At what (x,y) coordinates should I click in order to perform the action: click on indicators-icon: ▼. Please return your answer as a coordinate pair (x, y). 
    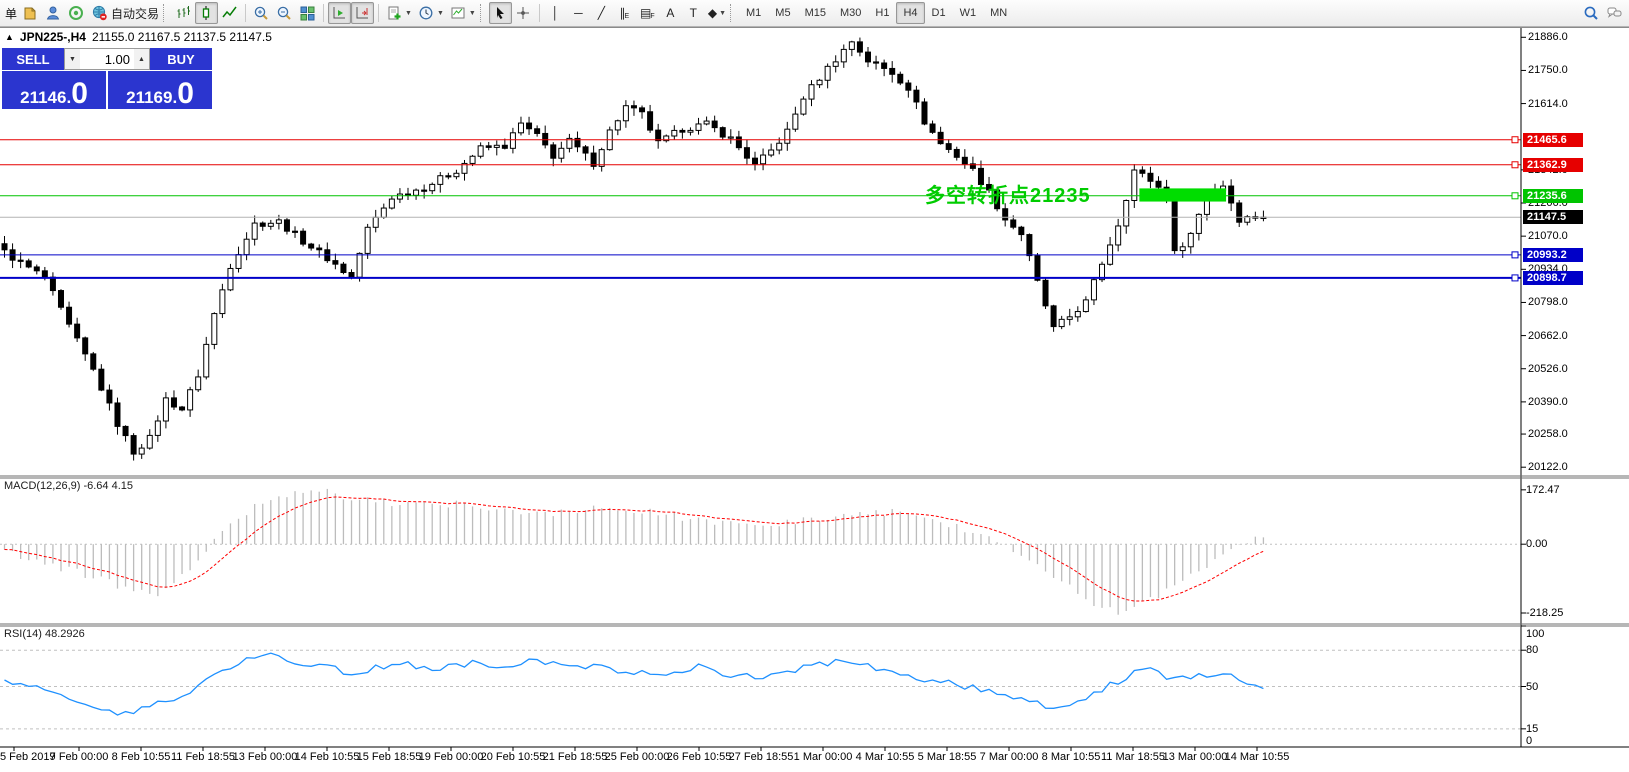
    Looking at the image, I should click on (399, 13).